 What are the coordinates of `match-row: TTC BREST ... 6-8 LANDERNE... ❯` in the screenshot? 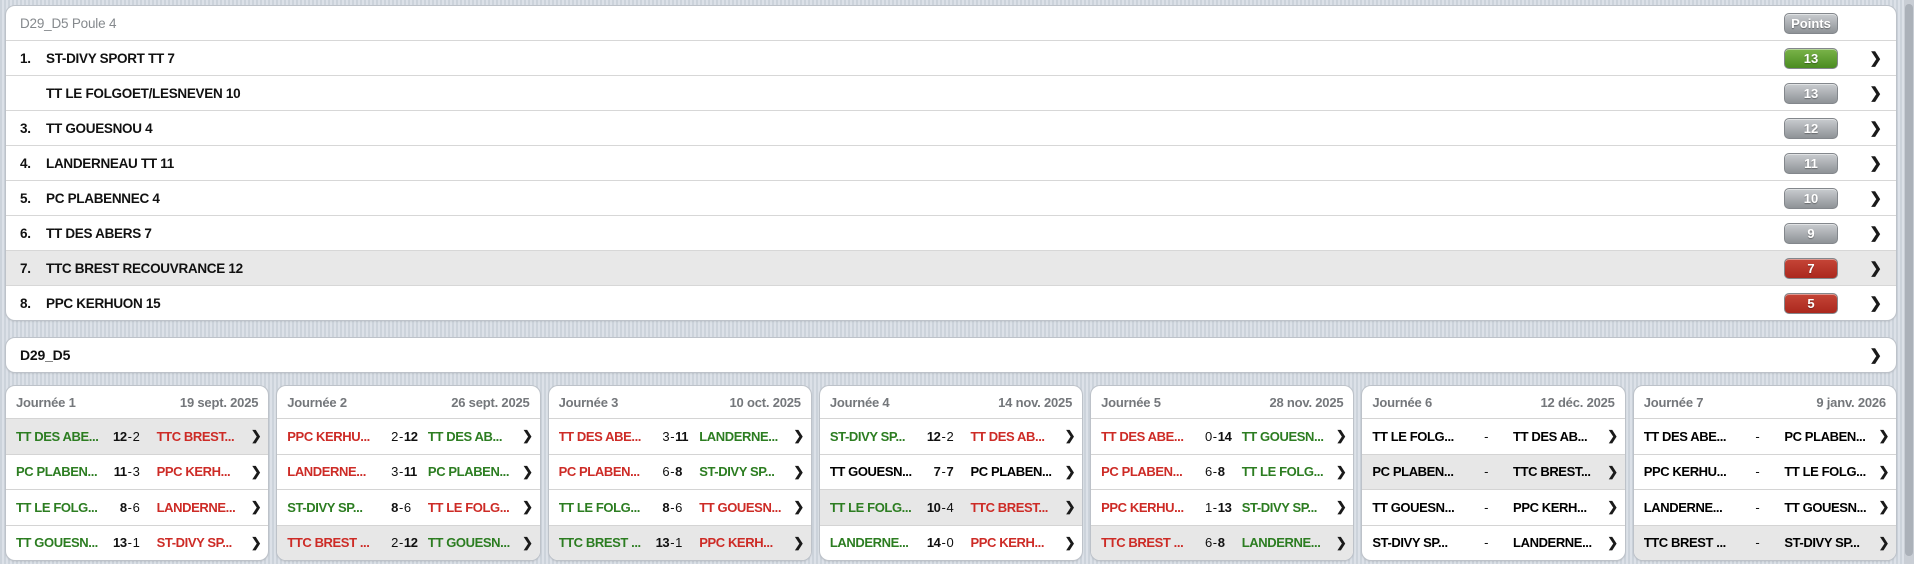 It's located at (1222, 542).